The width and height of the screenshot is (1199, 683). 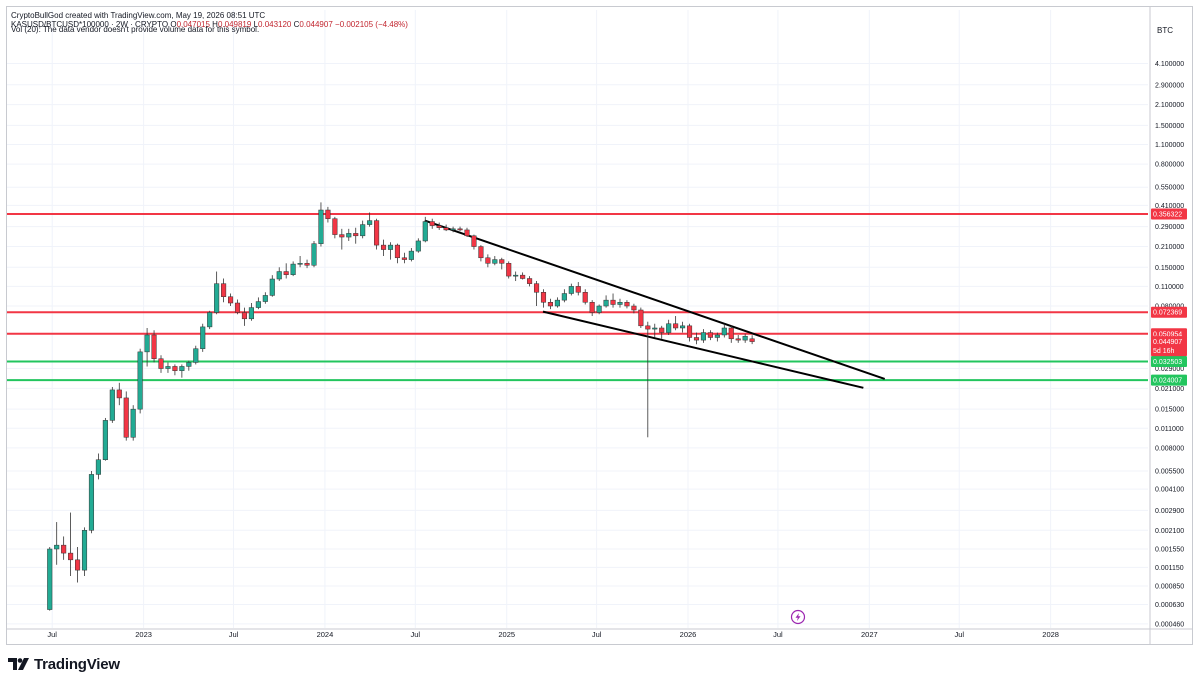 What do you see at coordinates (90, 24) in the screenshot?
I see `symbol-name: KASUSD/BTCUSD*100000 · 2W · CRYPTO` at bounding box center [90, 24].